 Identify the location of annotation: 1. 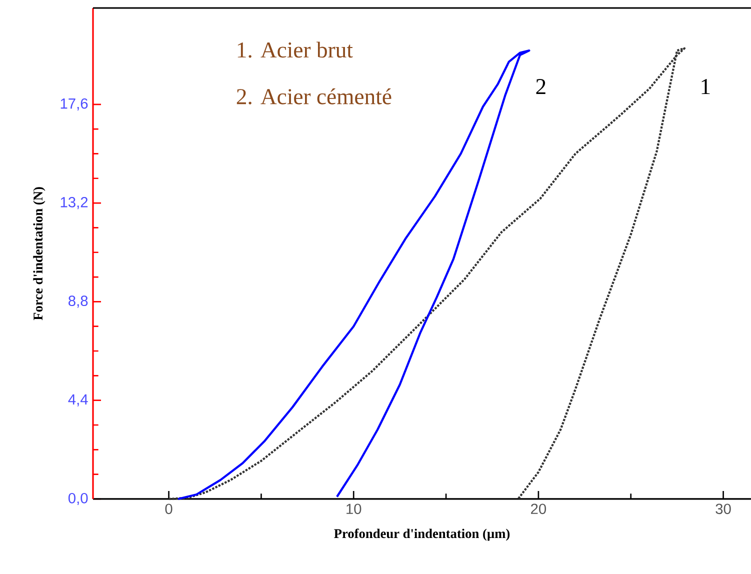
(706, 86).